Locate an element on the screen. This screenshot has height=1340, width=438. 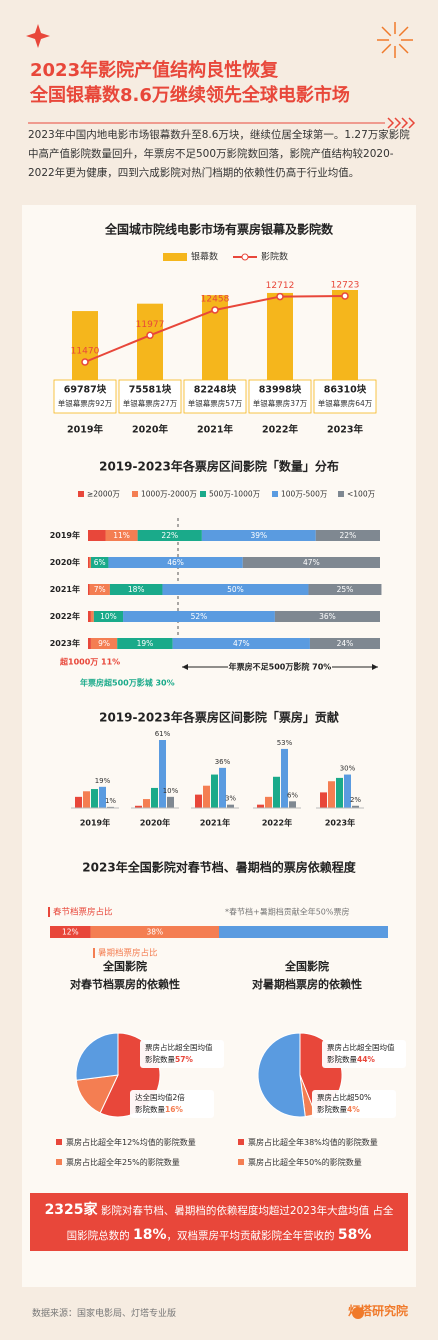
y-tick-label: 2023年 is located at coordinates (65, 643).